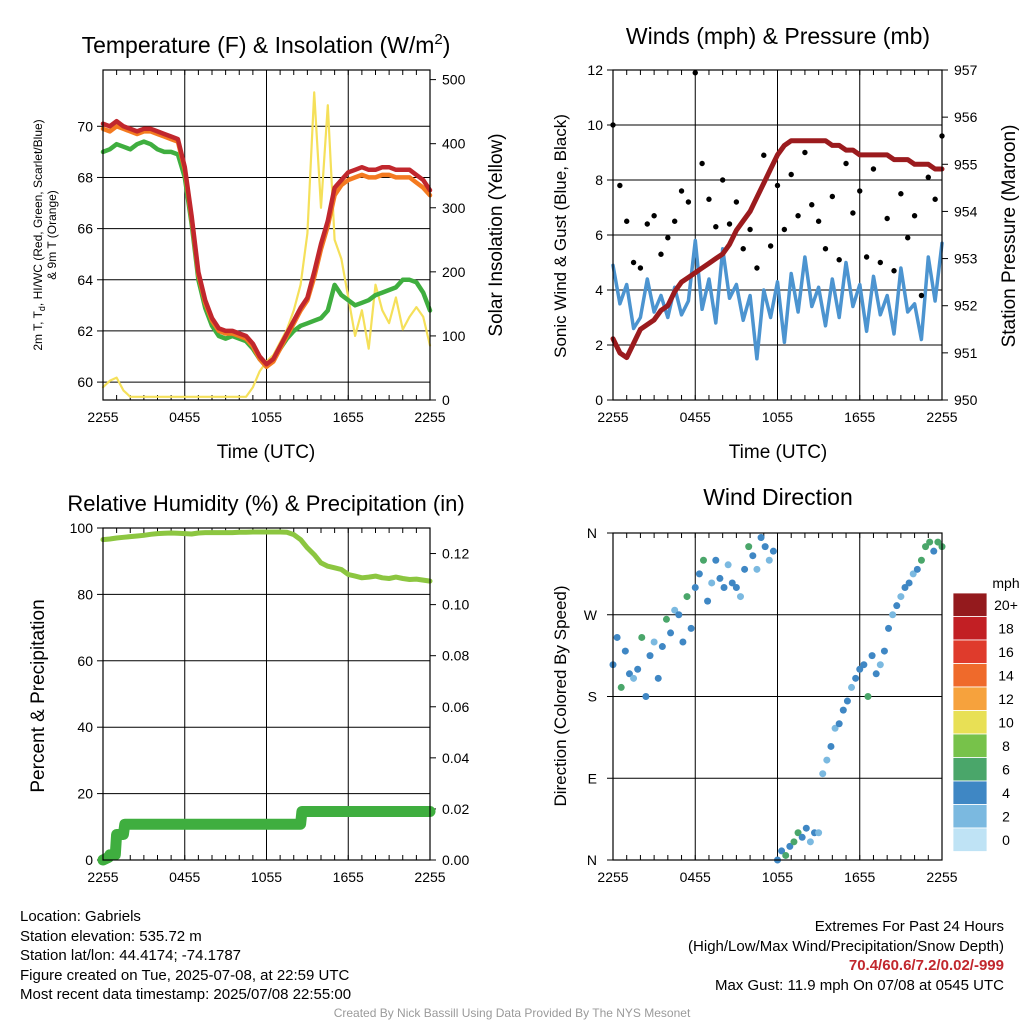 This screenshot has width=1024, height=1024. What do you see at coordinates (266, 235) in the screenshot?
I see `temperature-plot-border` at bounding box center [266, 235].